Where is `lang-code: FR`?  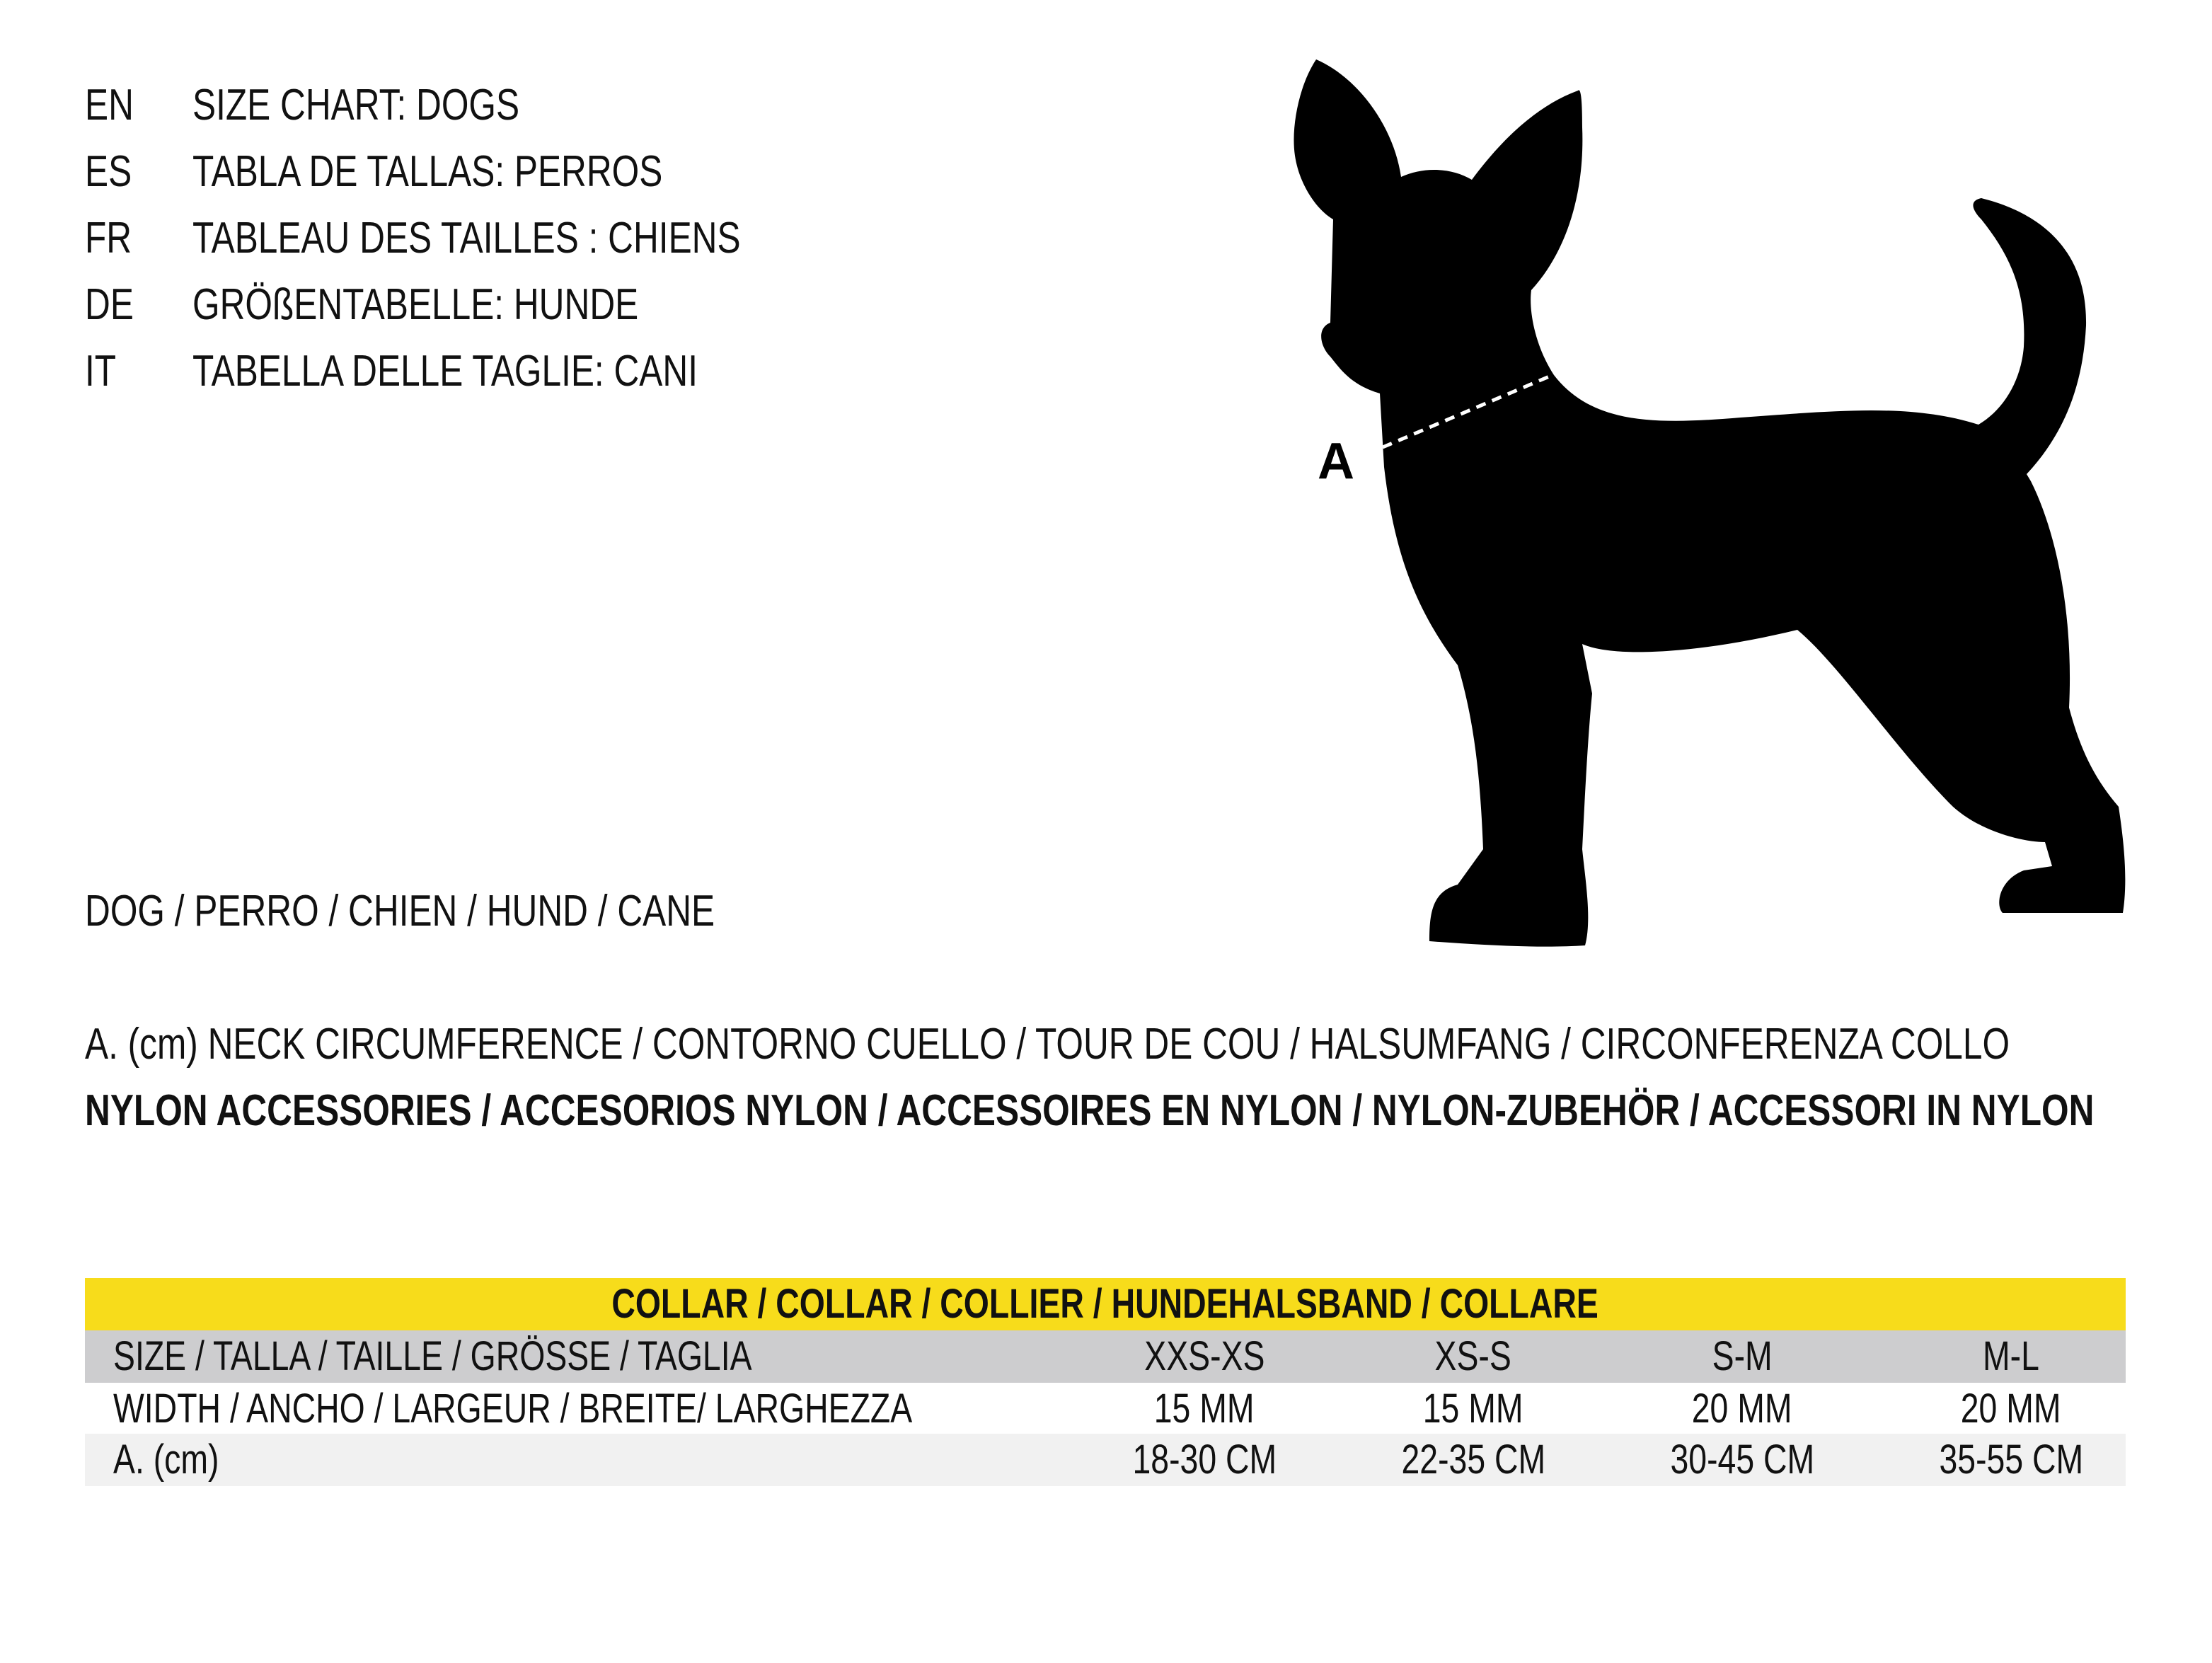 lang-code: FR is located at coordinates (108, 239).